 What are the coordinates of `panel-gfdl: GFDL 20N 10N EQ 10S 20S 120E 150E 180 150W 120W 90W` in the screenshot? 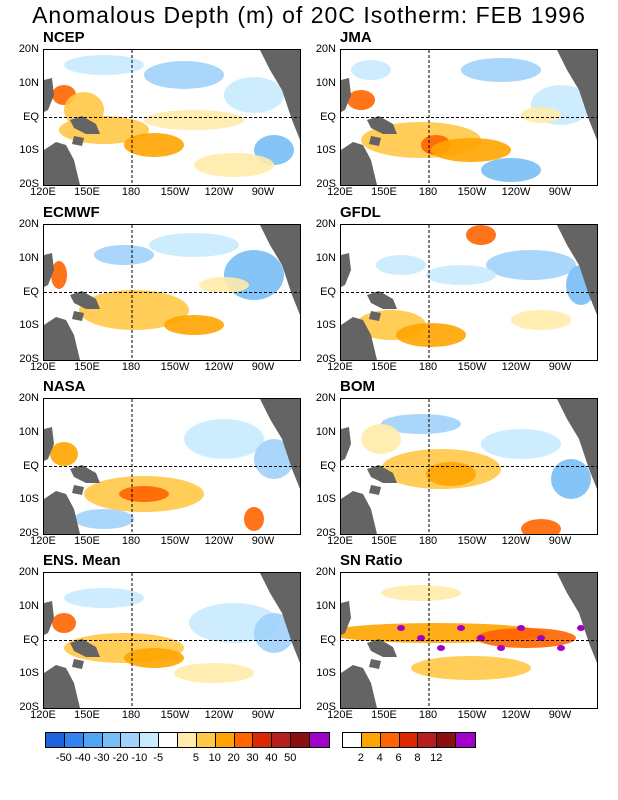 It's located at (467, 299).